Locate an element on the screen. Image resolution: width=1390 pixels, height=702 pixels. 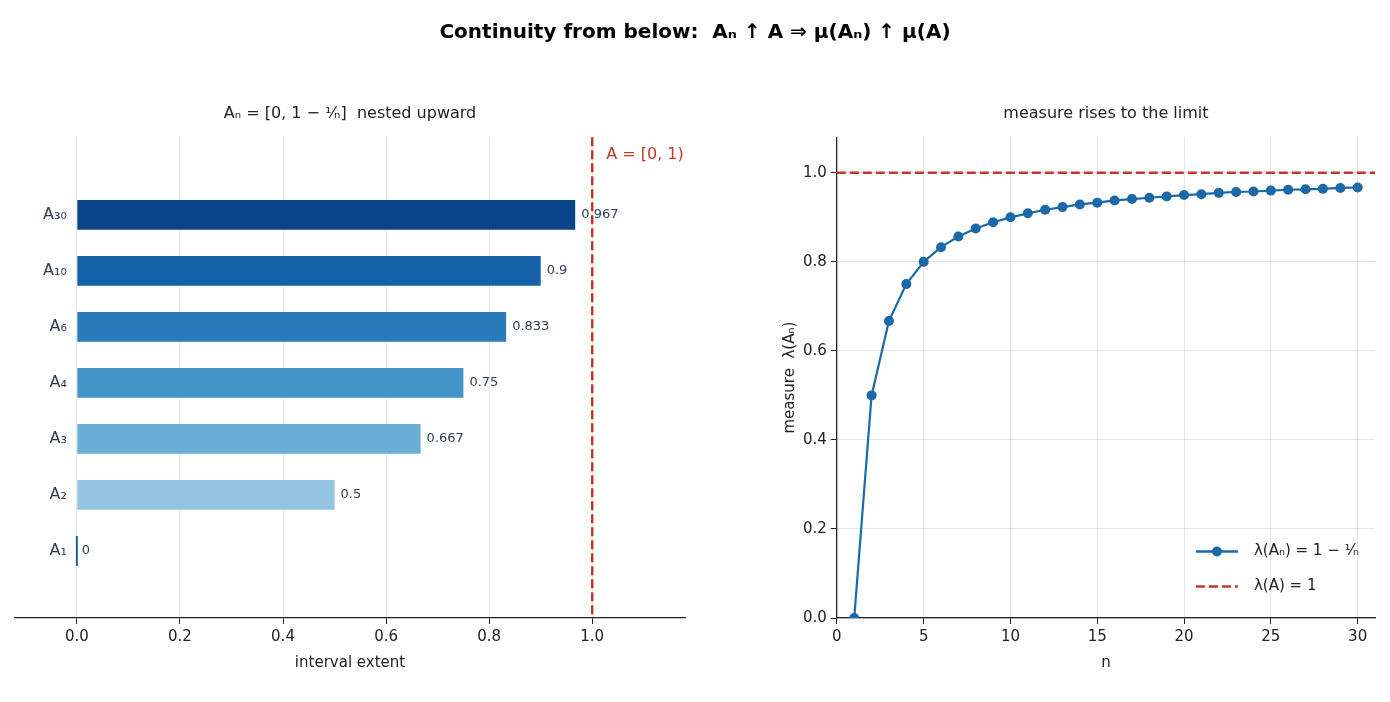
x-tick-label: 0.4 is located at coordinates (283, 635).